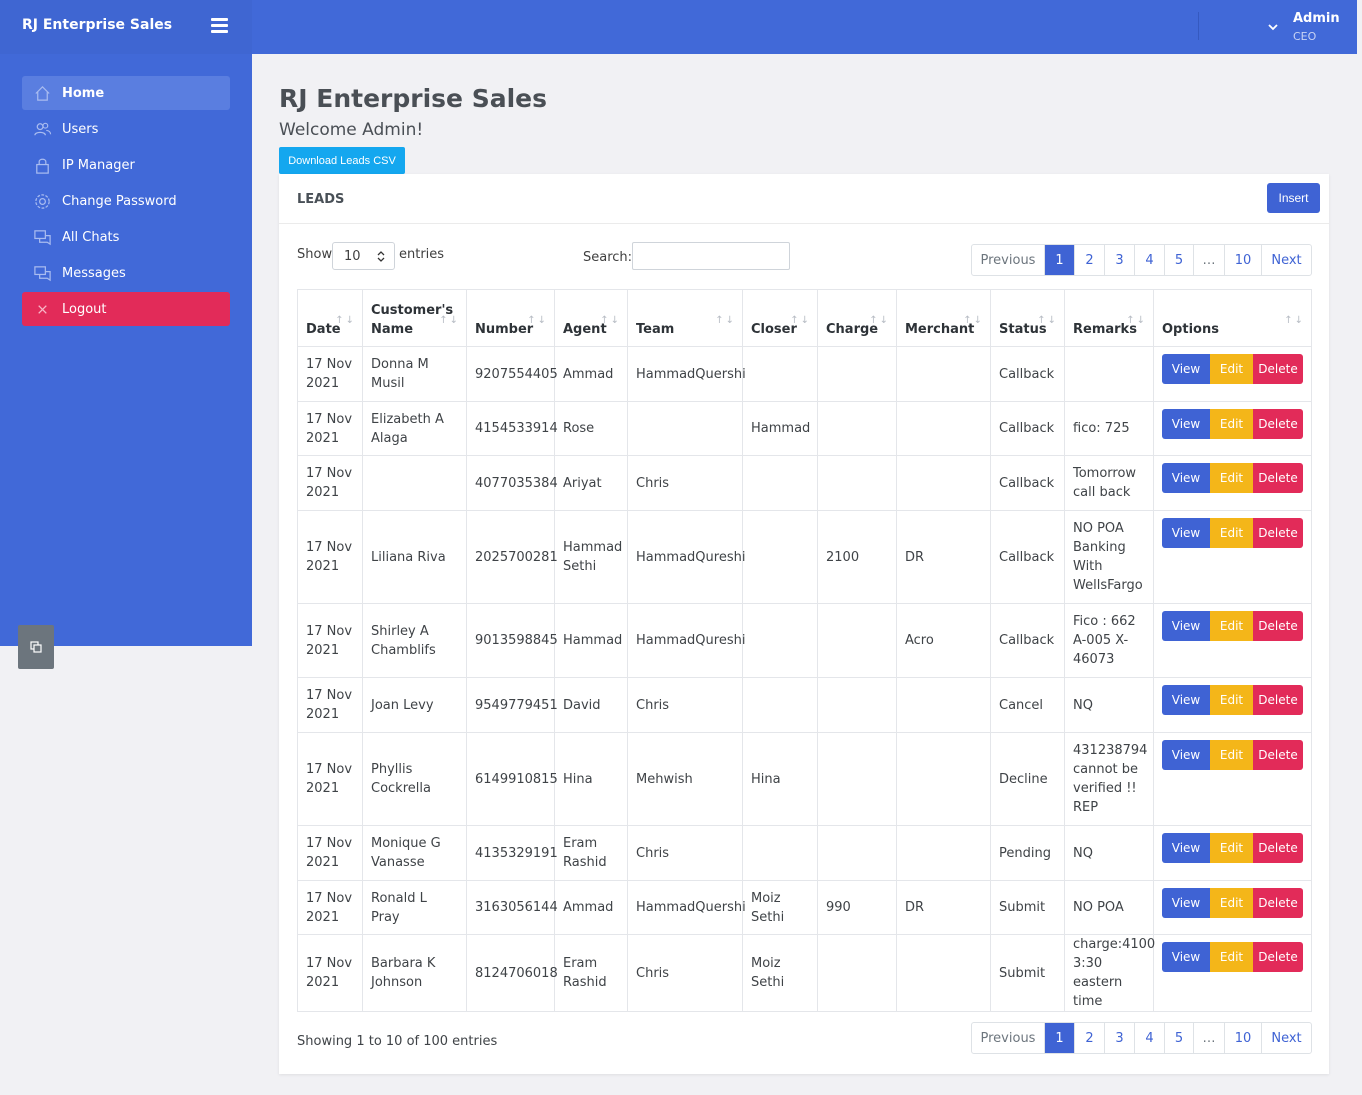  I want to click on column-header-options: Options ↑↓, so click(1232, 318).